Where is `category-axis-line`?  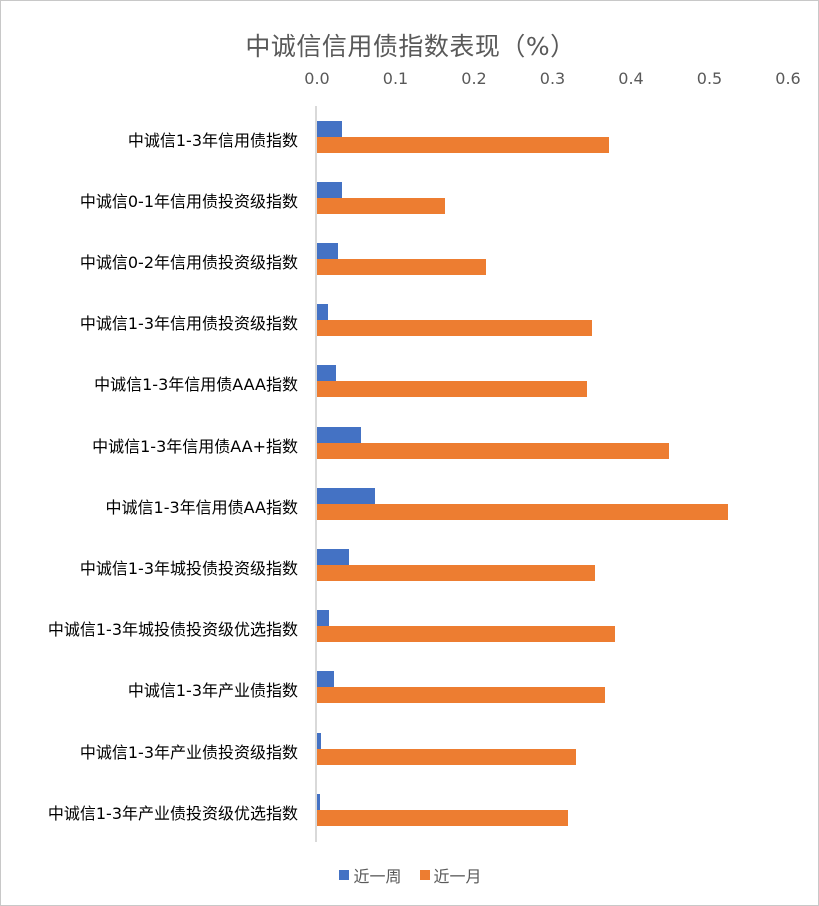 category-axis-line is located at coordinates (316, 474).